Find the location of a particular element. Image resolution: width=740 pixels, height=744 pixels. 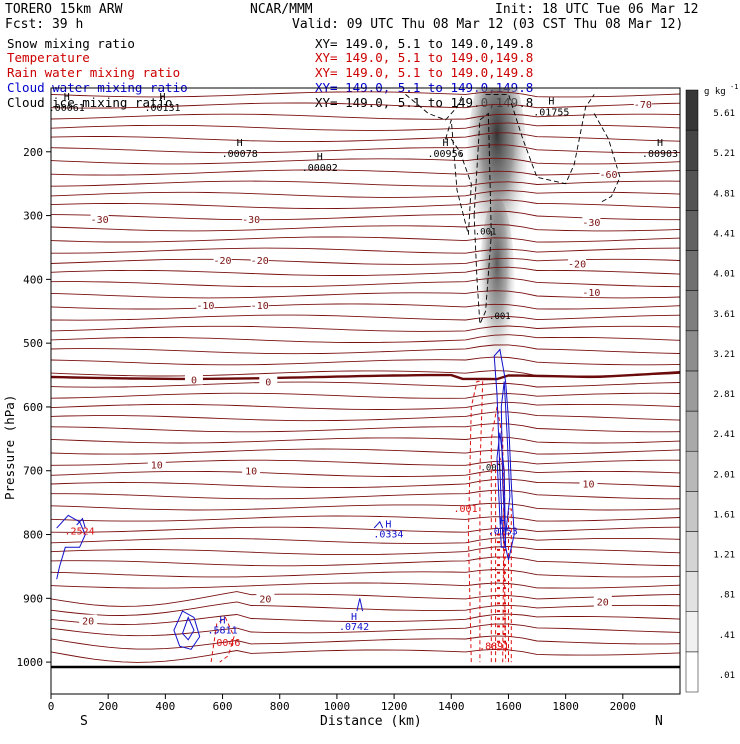

temperature-label: -70 is located at coordinates (643, 105).